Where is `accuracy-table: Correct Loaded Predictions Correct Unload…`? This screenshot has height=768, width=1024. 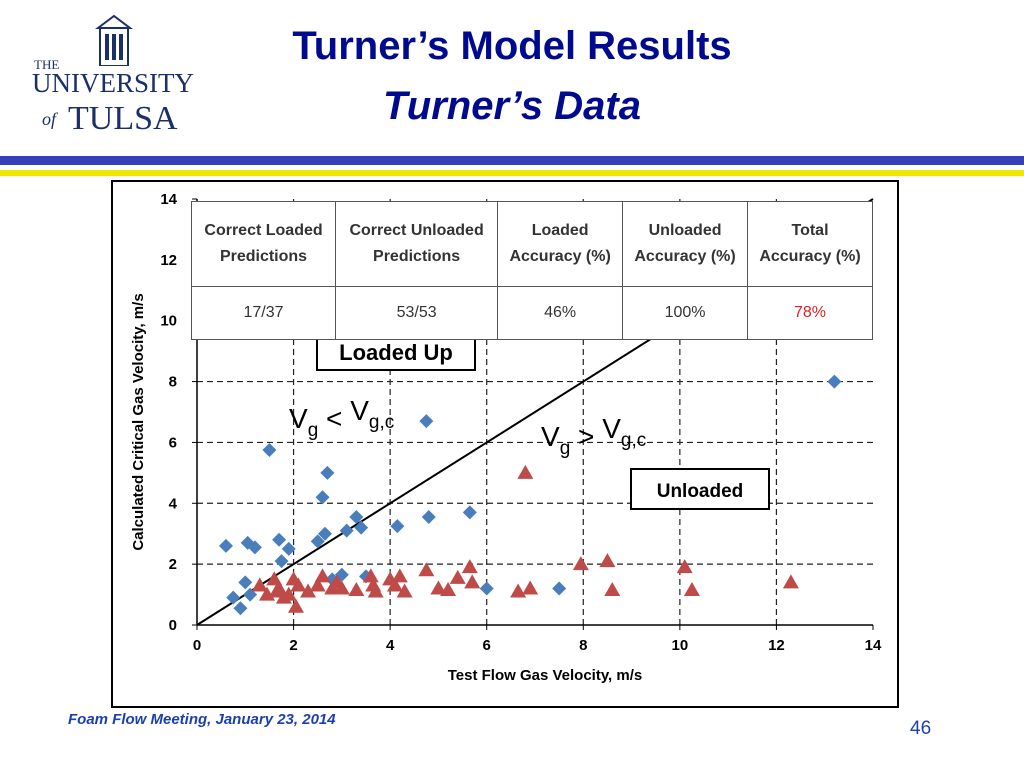
accuracy-table: Correct Loaded Predictions Correct Unload… is located at coordinates (531, 270).